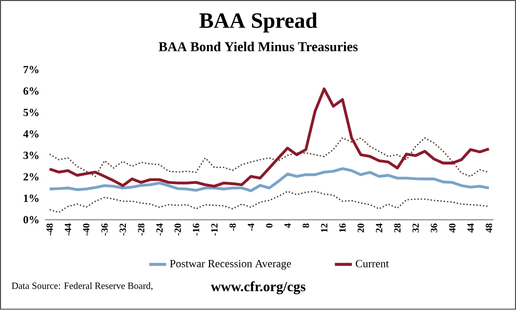  Describe the element at coordinates (251, 227) in the screenshot. I see `x-tick-label: -4` at that location.